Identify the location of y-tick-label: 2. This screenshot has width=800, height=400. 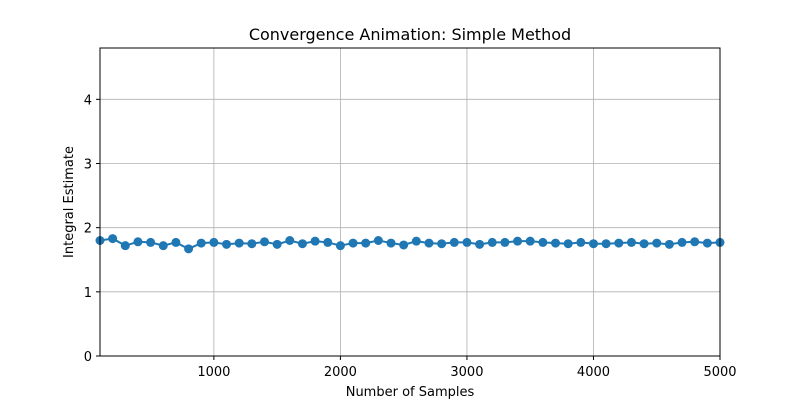
(88, 229).